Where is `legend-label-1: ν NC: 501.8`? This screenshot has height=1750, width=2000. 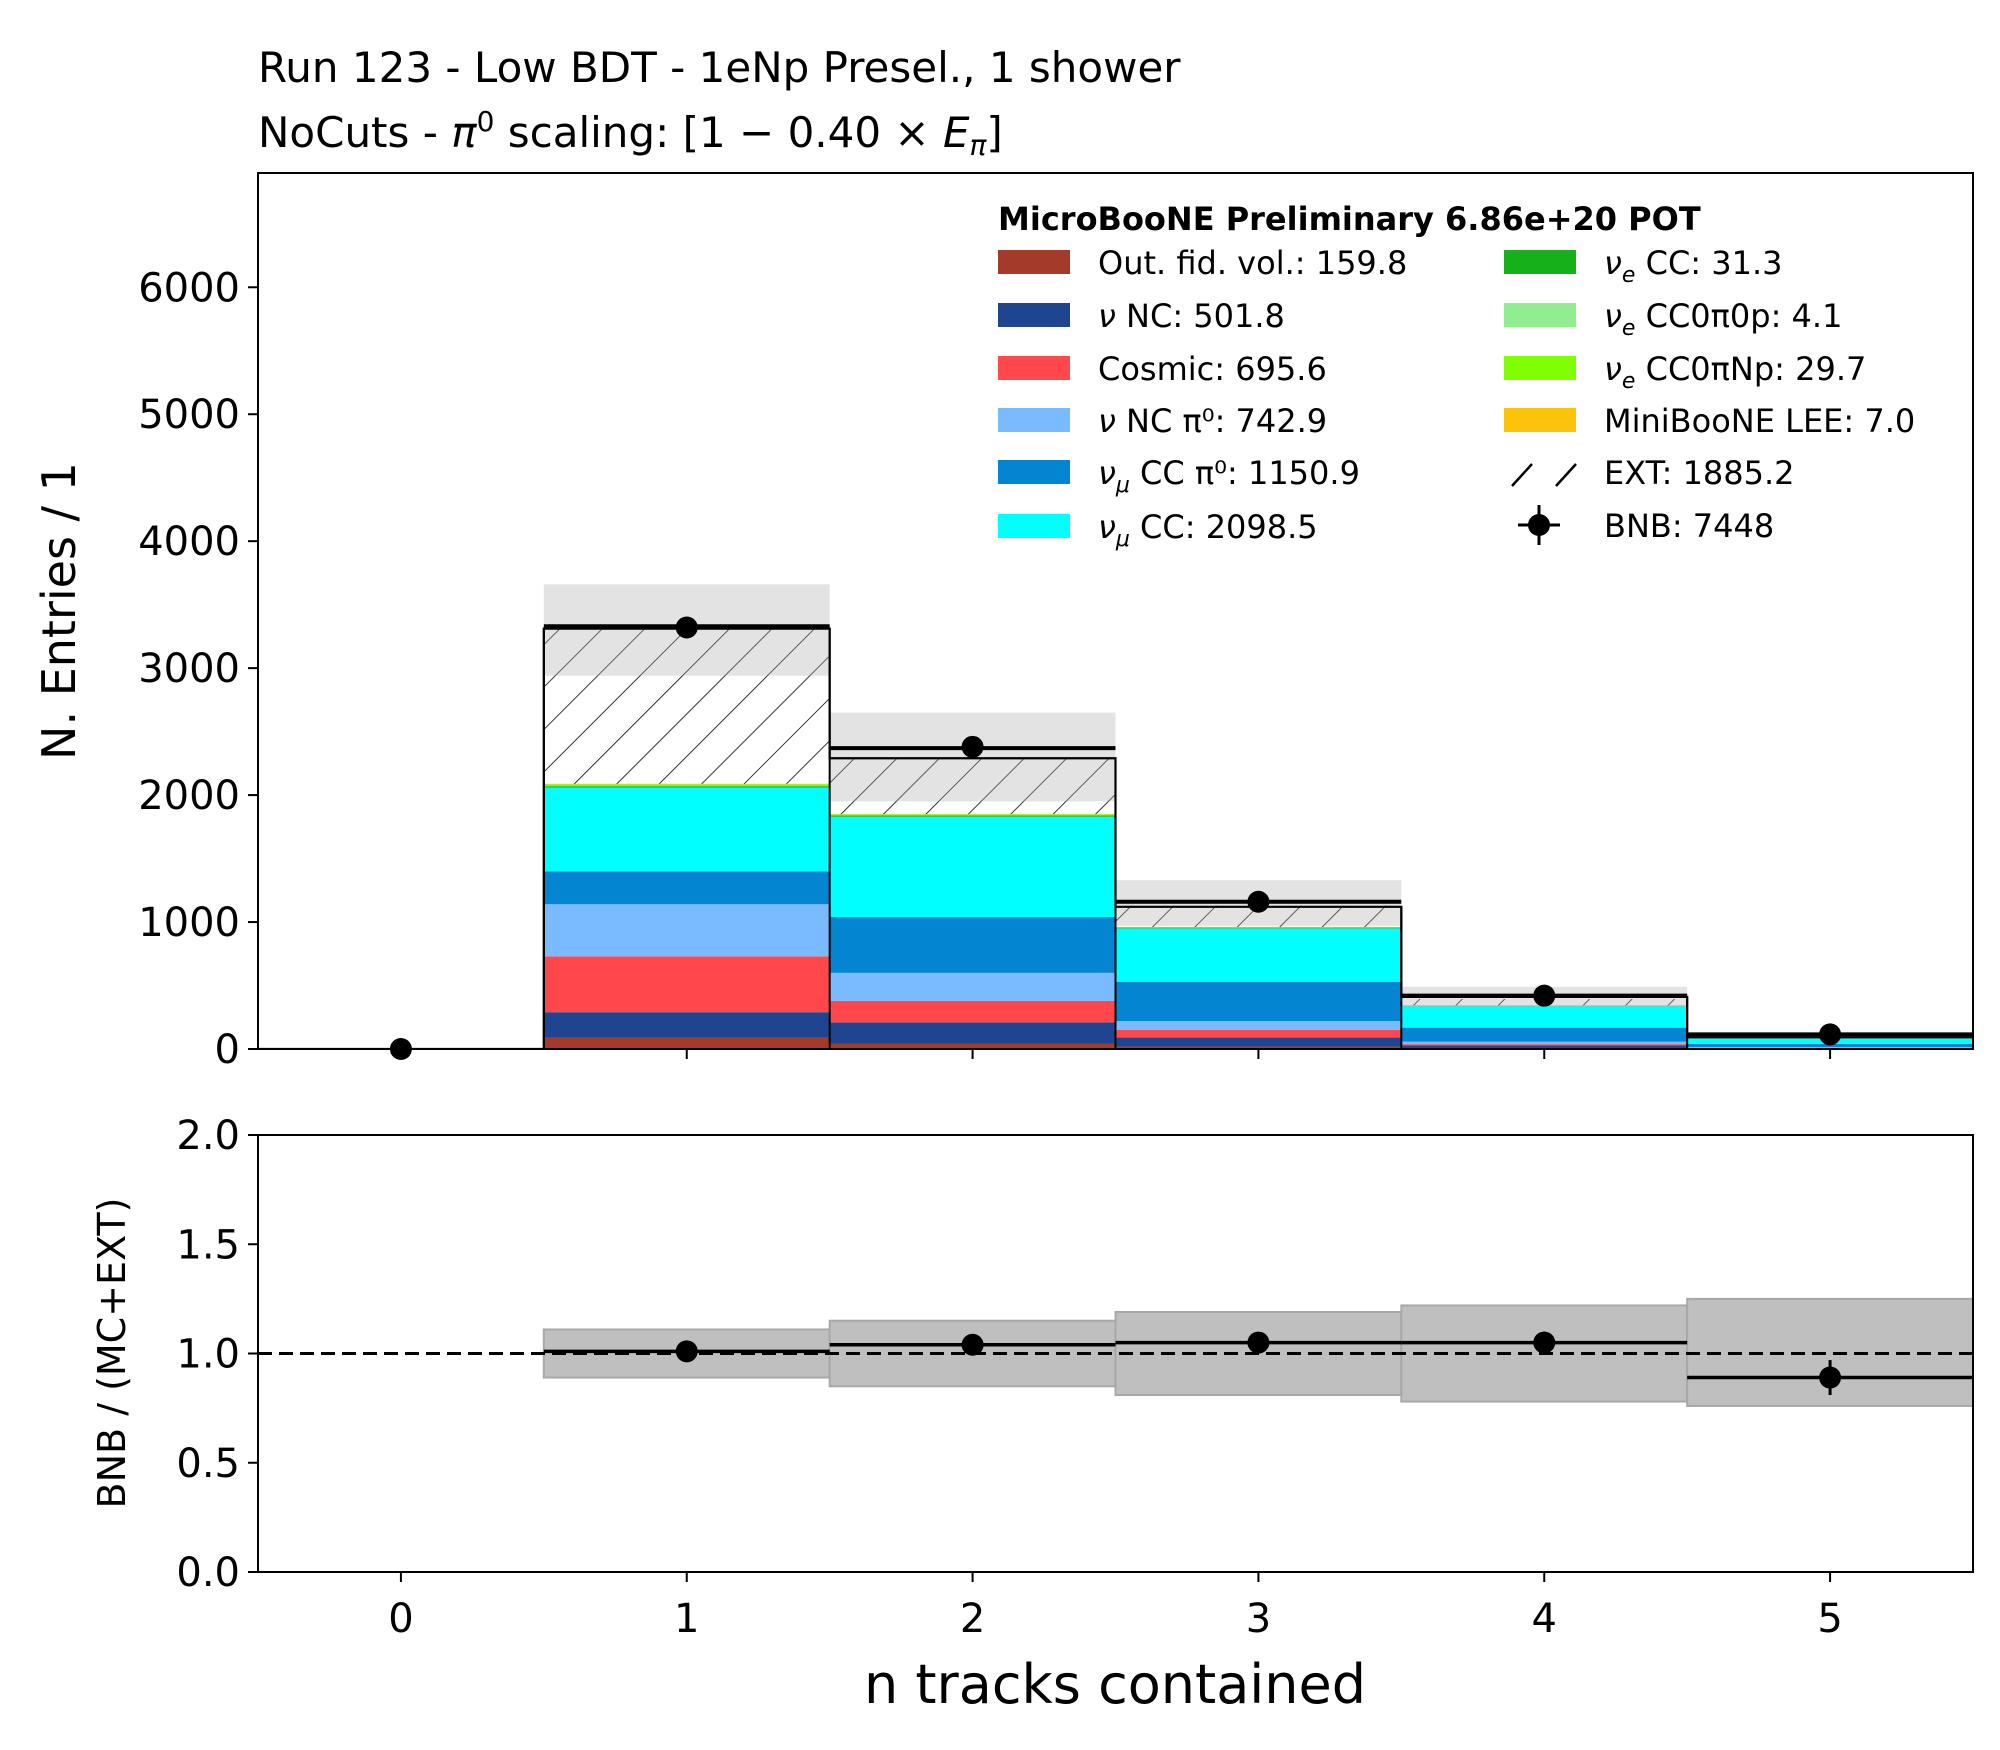 legend-label-1: ν NC: 501.8 is located at coordinates (1191, 316).